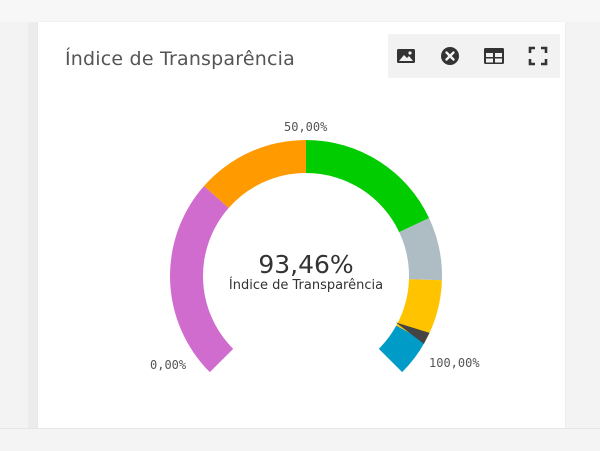 The height and width of the screenshot is (451, 600). Describe the element at coordinates (306, 264) in the screenshot. I see `gauge-value: 93,46%` at that location.